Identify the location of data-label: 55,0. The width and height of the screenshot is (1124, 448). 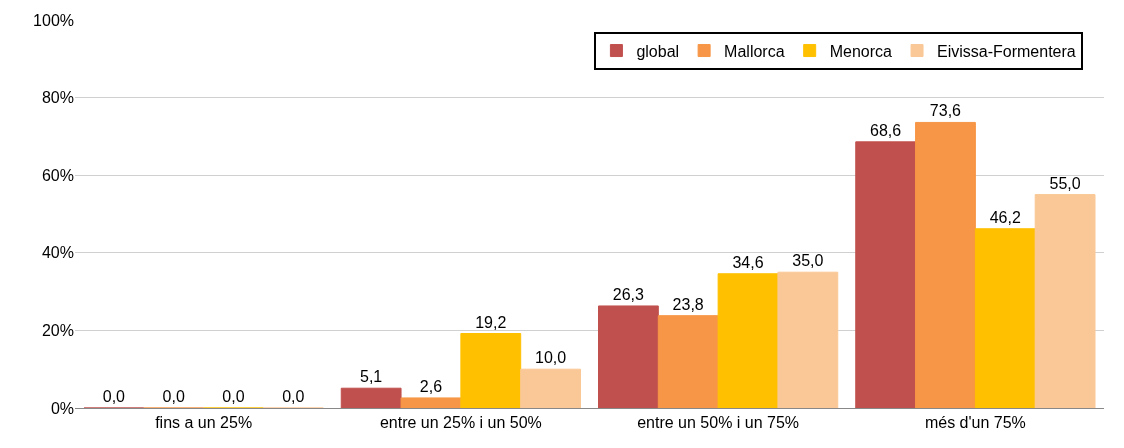
(1065, 183).